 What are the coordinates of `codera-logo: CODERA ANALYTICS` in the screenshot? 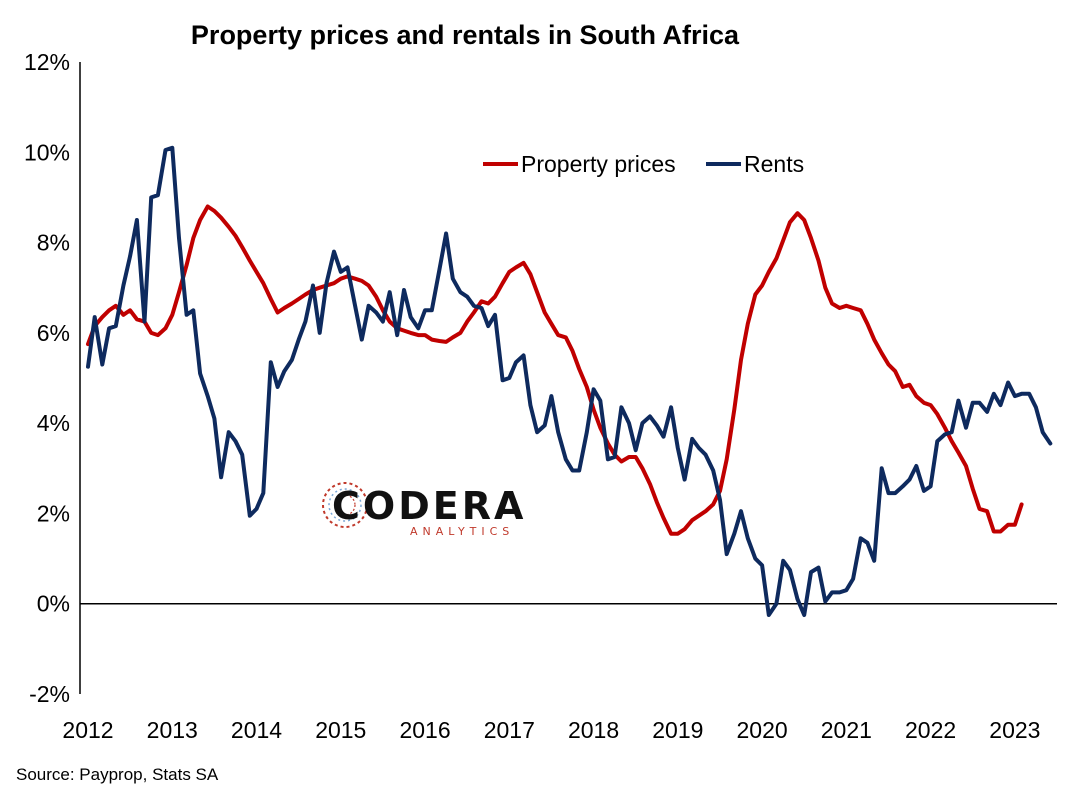 It's located at (424, 510).